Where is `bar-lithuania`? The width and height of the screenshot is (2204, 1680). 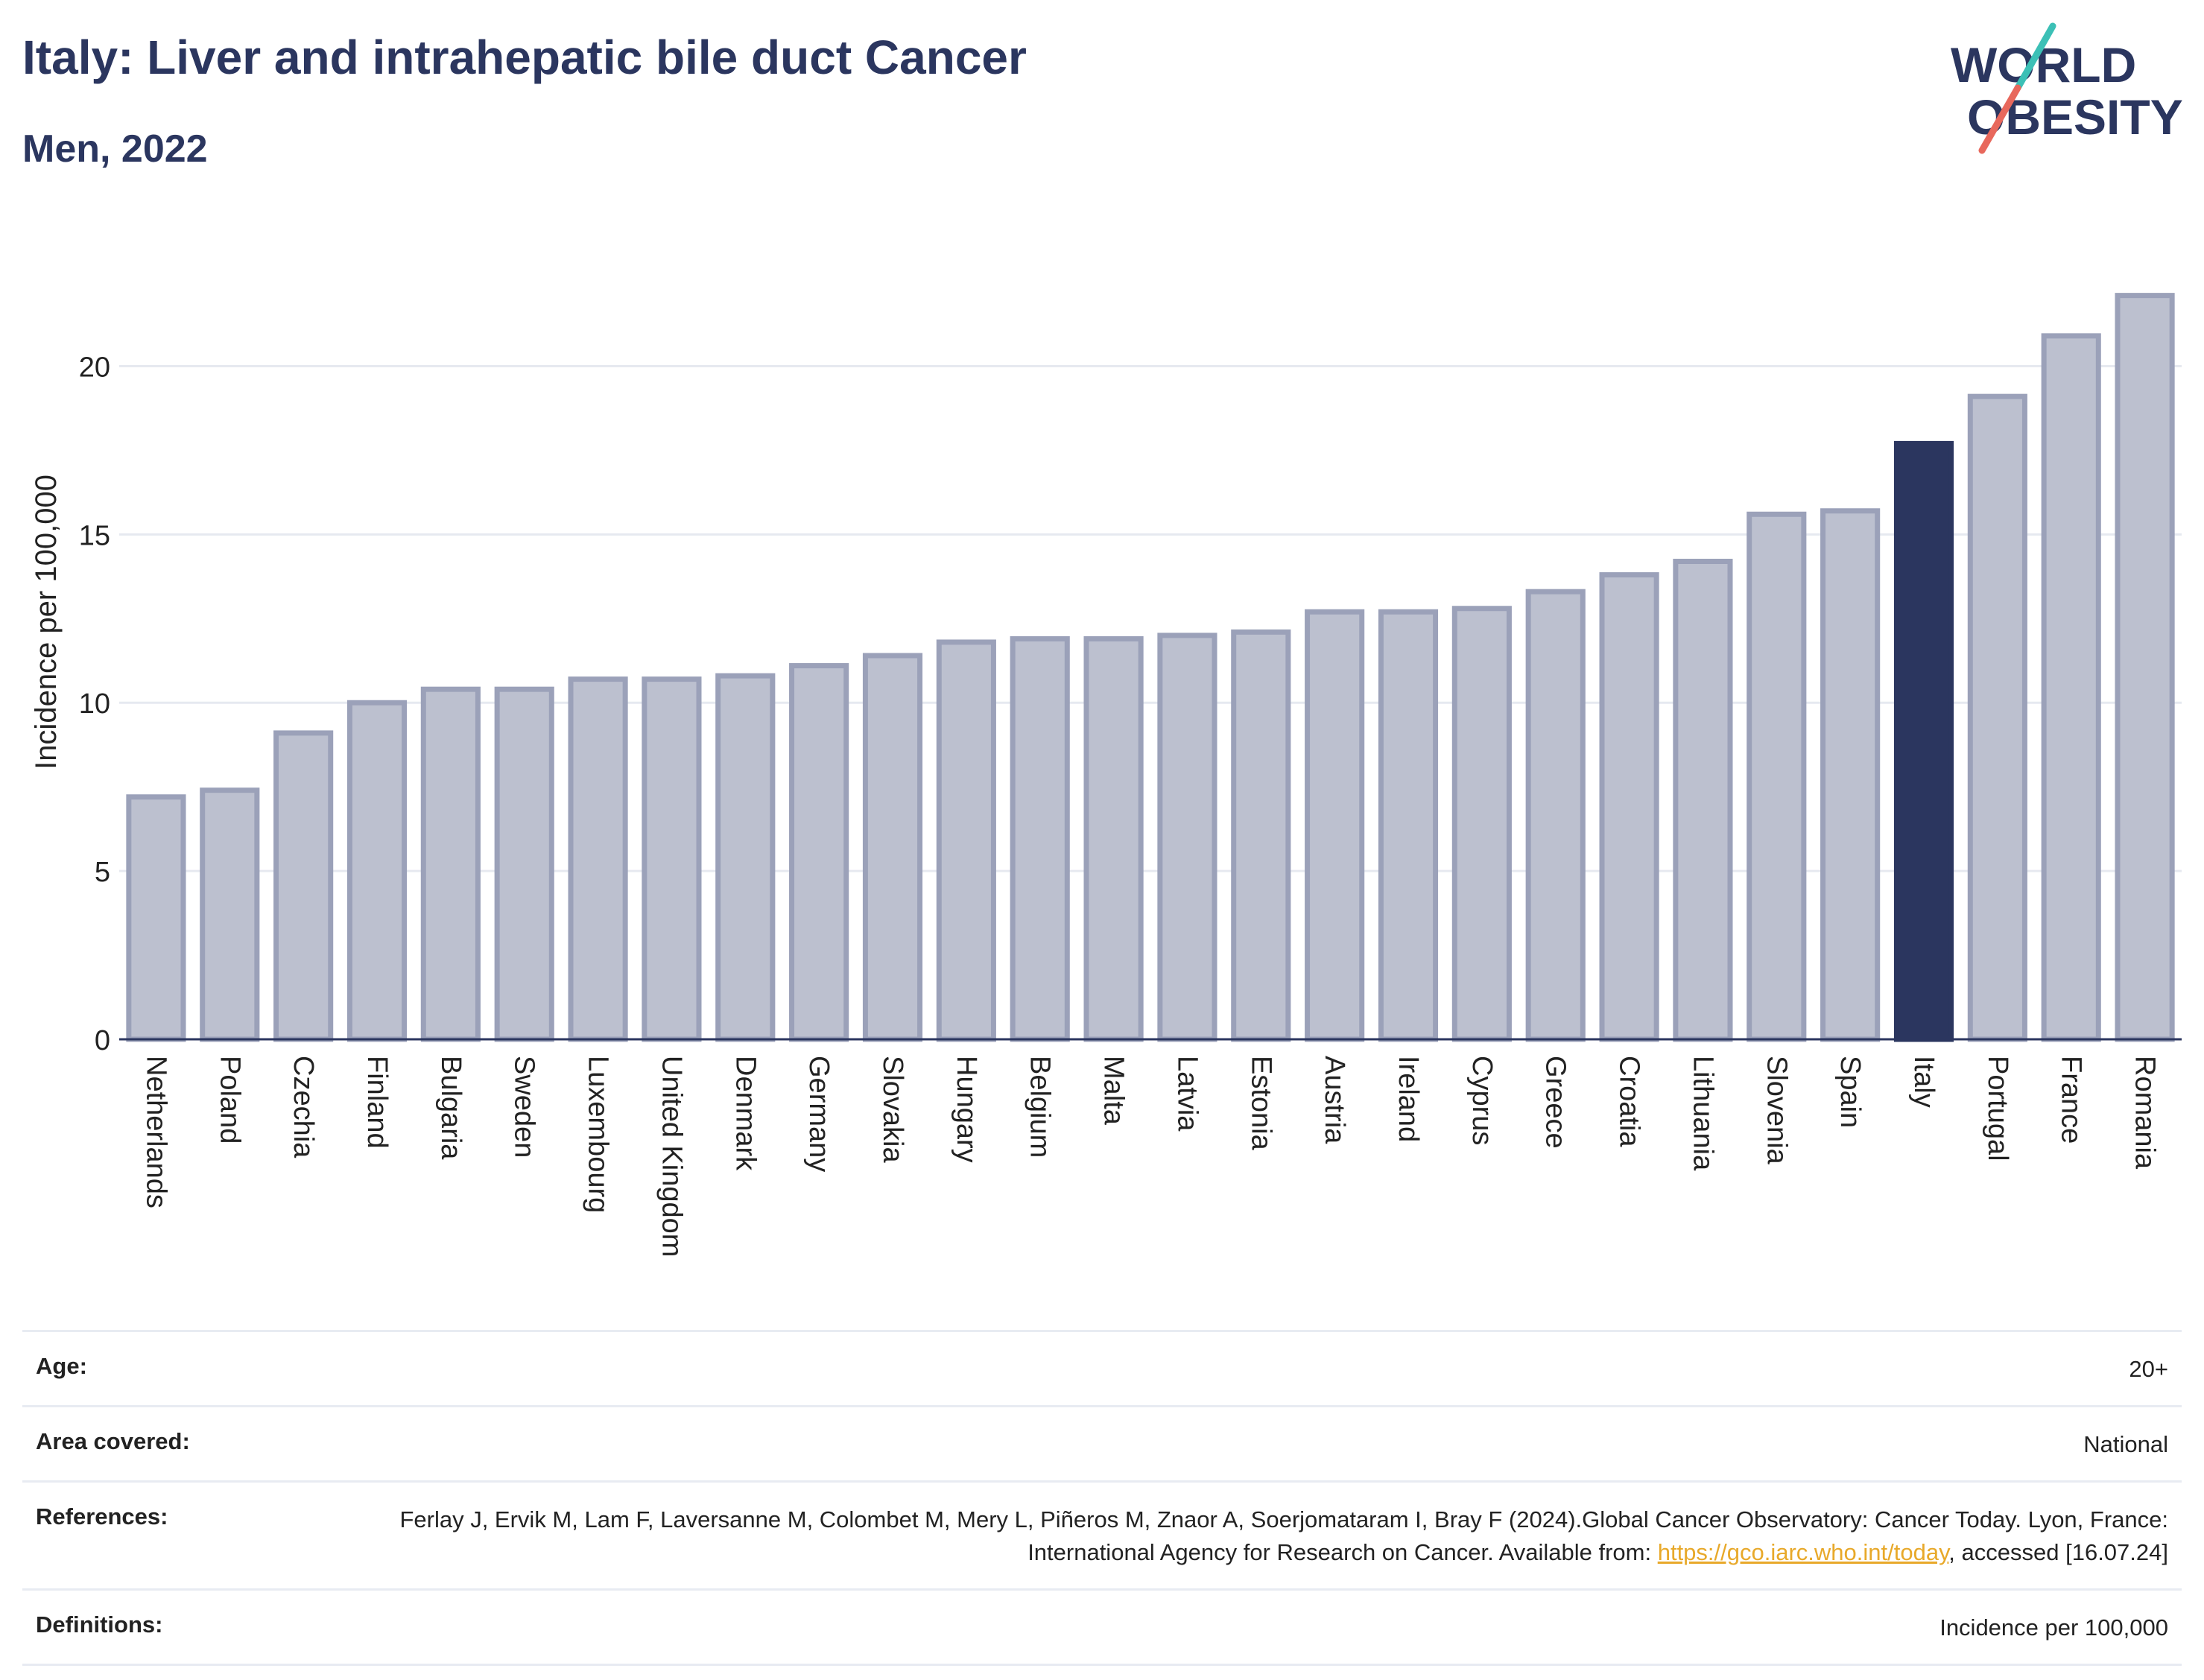
bar-lithuania is located at coordinates (1703, 800).